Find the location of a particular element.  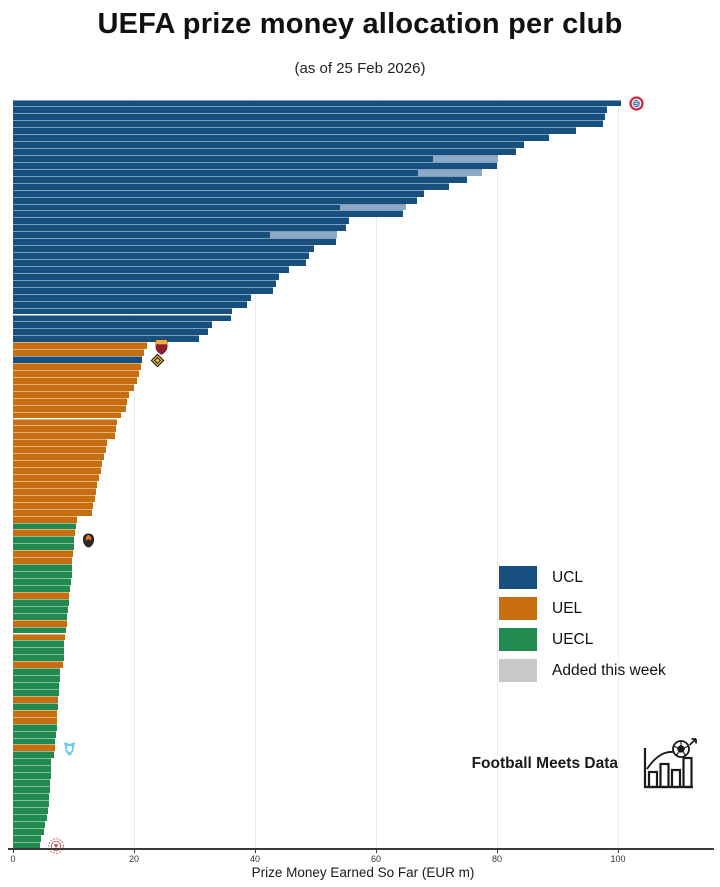

x-axis-label: Prize Money Earned So Far (EUR m) is located at coordinates (363, 872).